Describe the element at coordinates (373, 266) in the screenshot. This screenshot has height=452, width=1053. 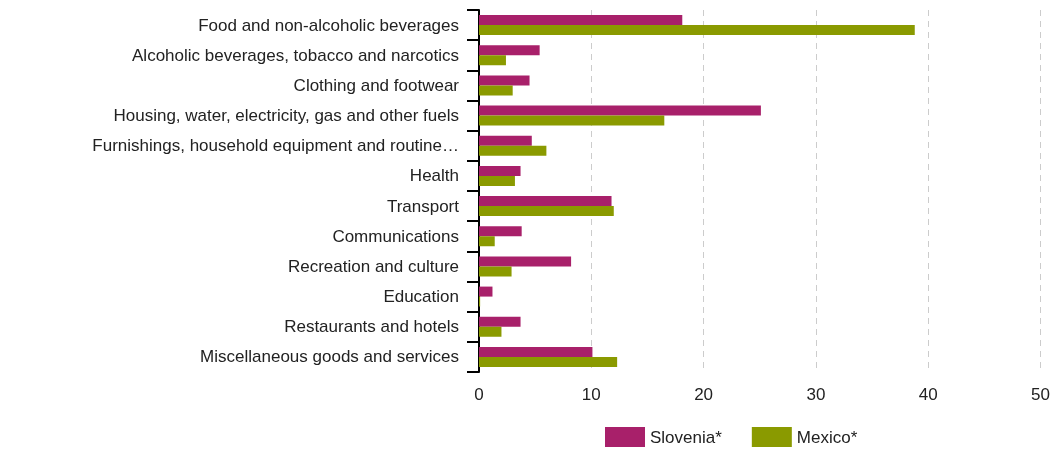
I see `y-tick-label: Recreation and culture` at that location.